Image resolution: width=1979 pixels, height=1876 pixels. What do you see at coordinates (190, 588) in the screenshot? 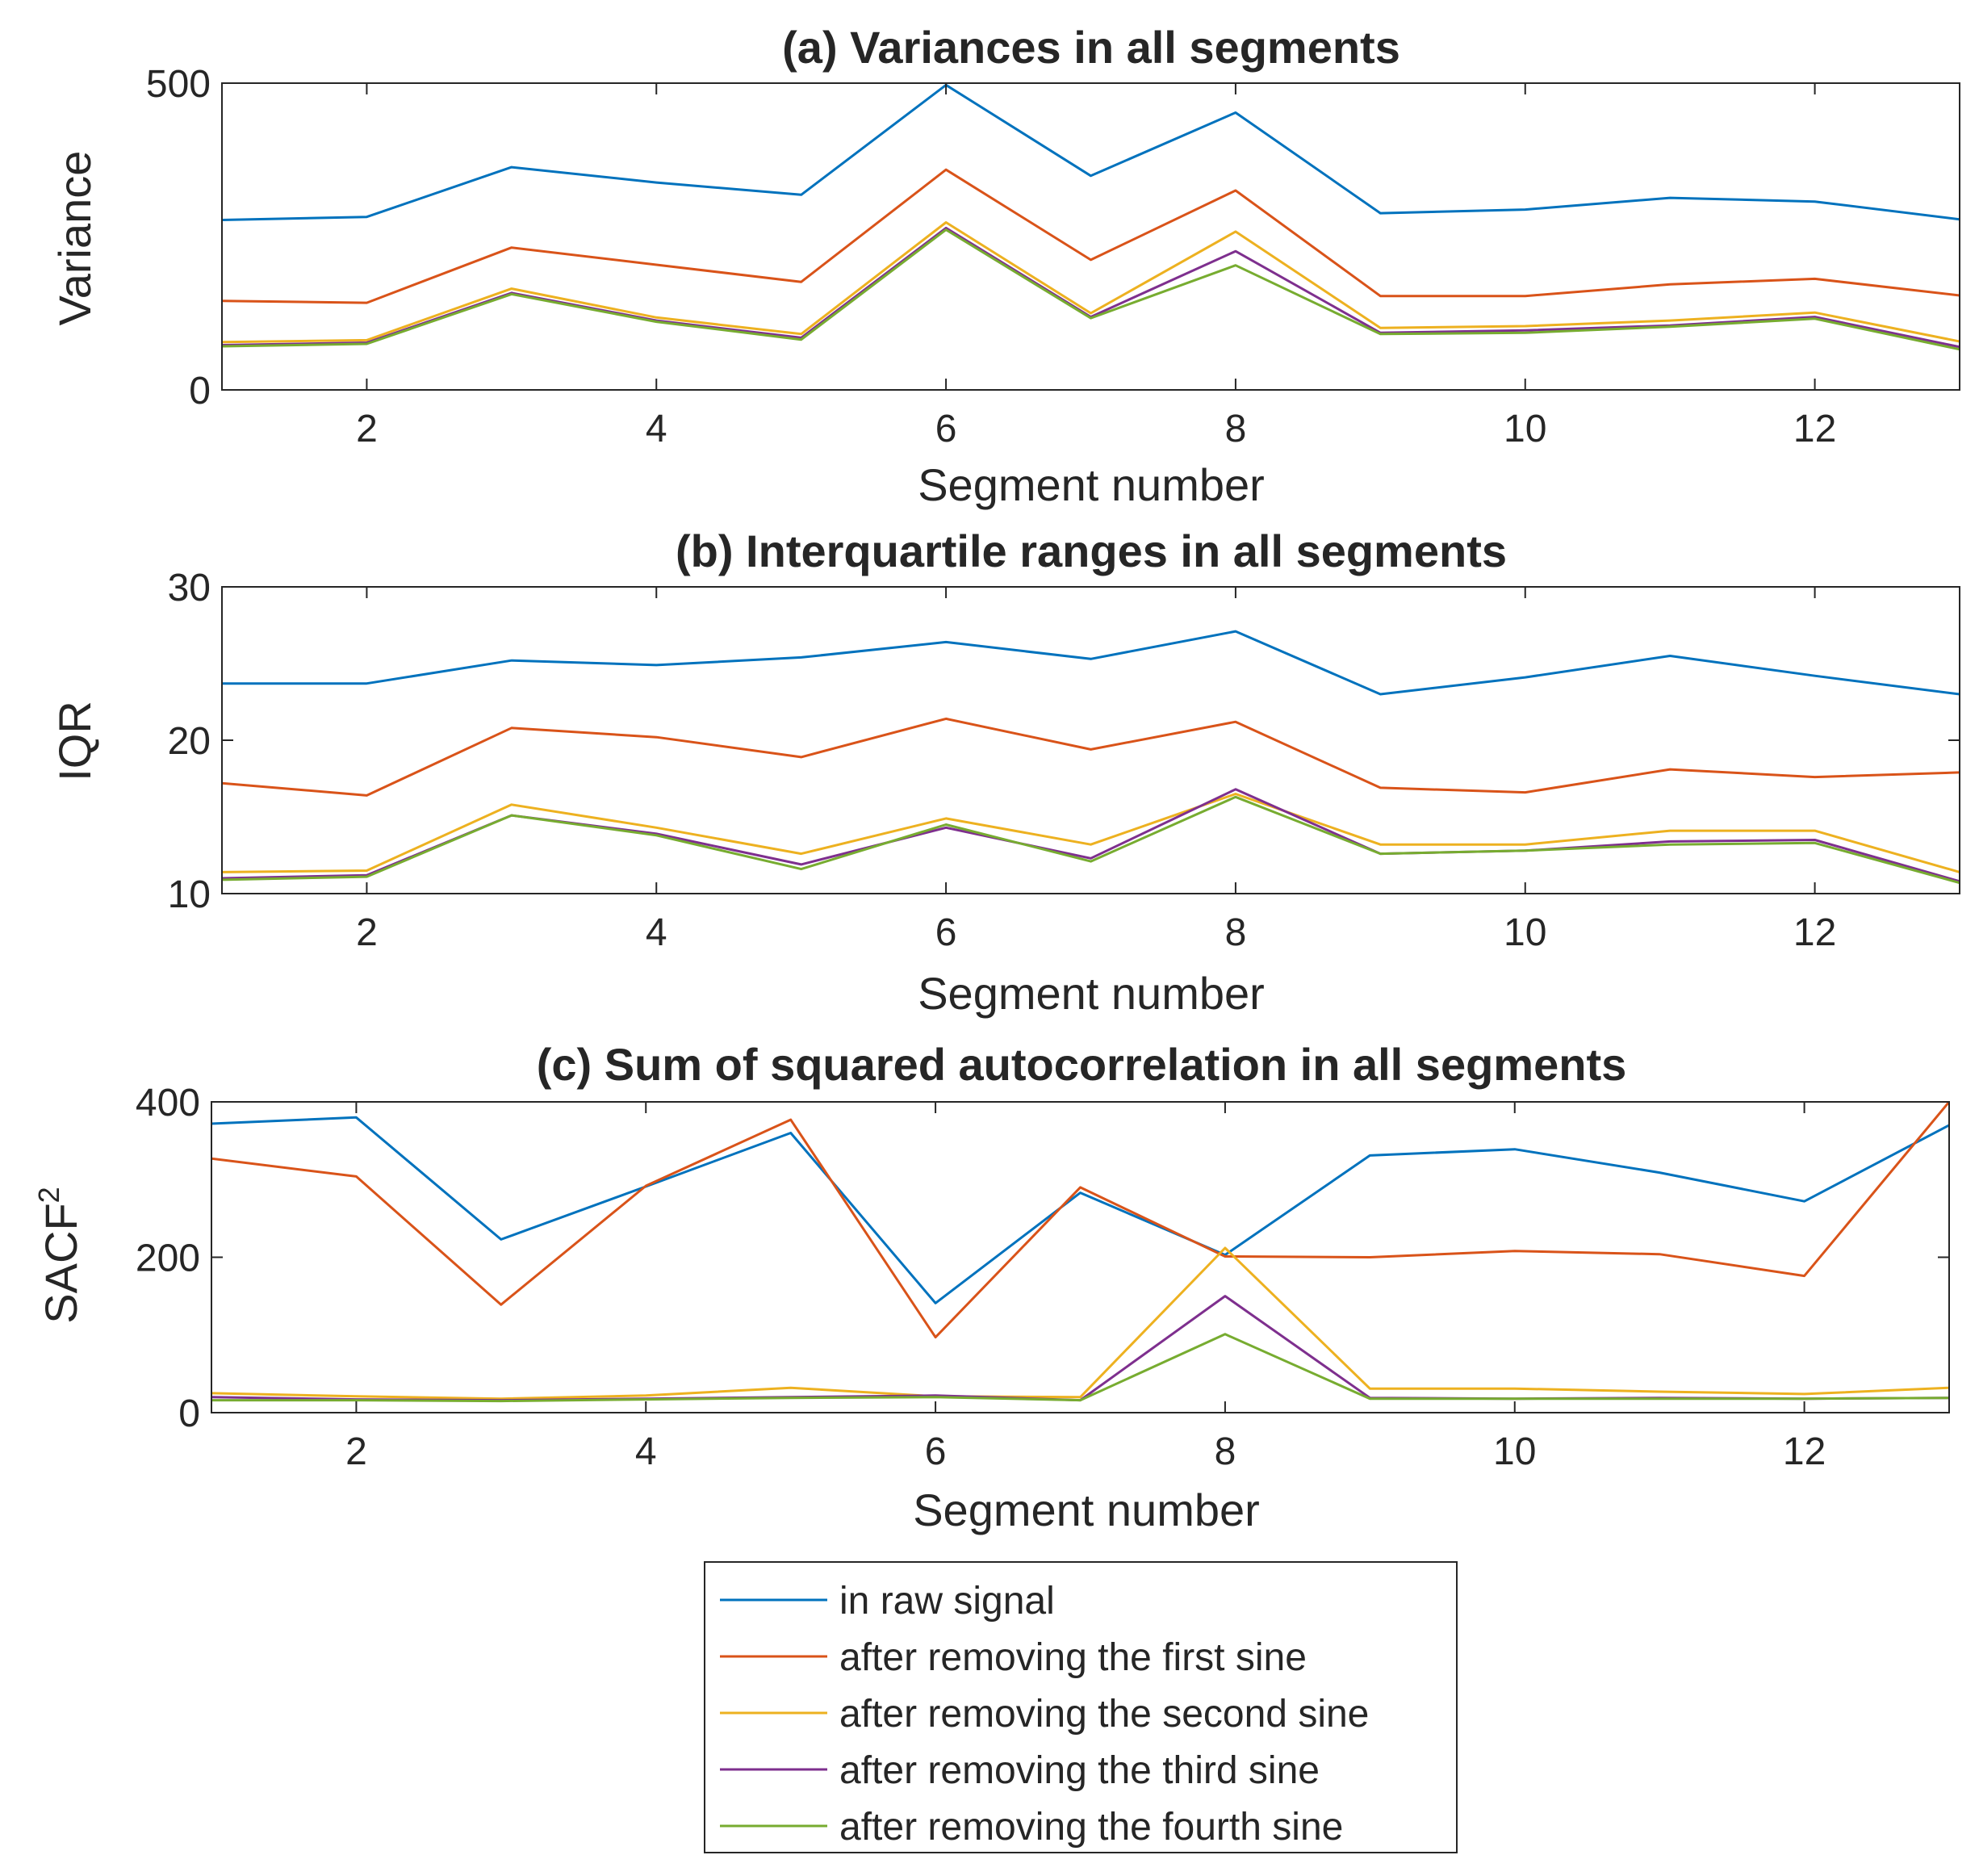
I see `y-tick-label: 30` at bounding box center [190, 588].